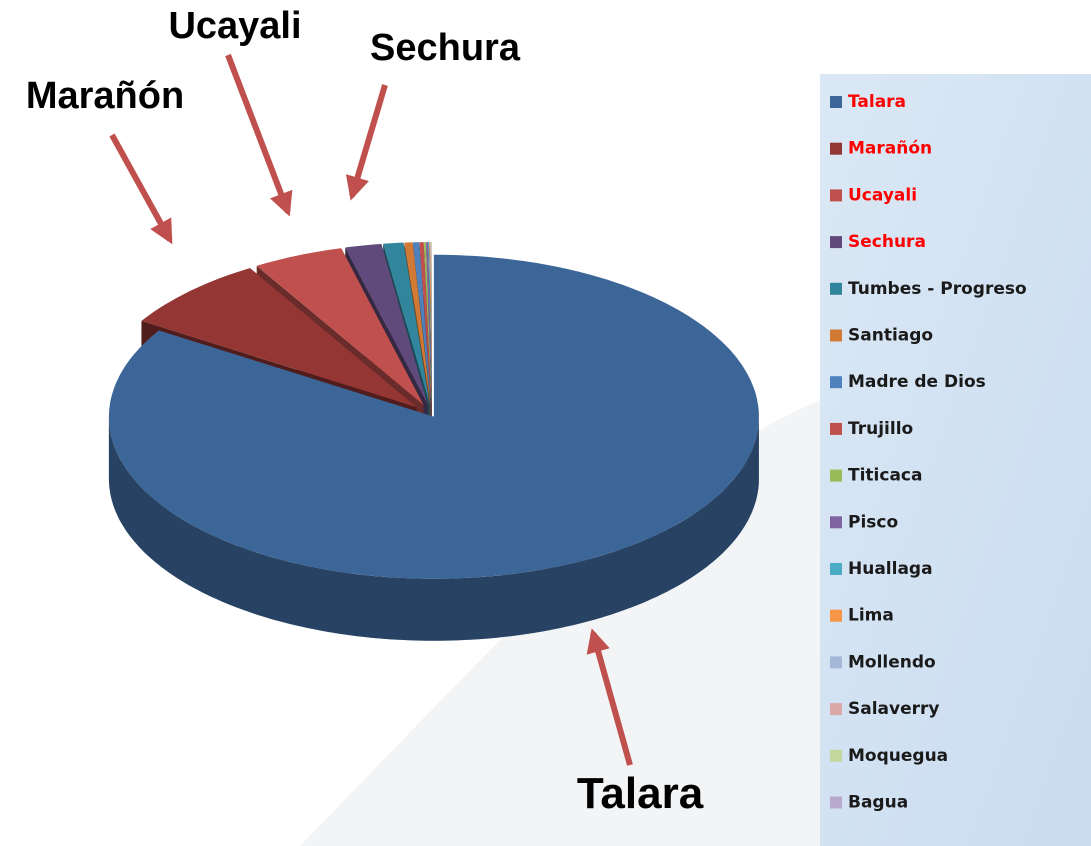  I want to click on annotation: Sechura, so click(445, 48).